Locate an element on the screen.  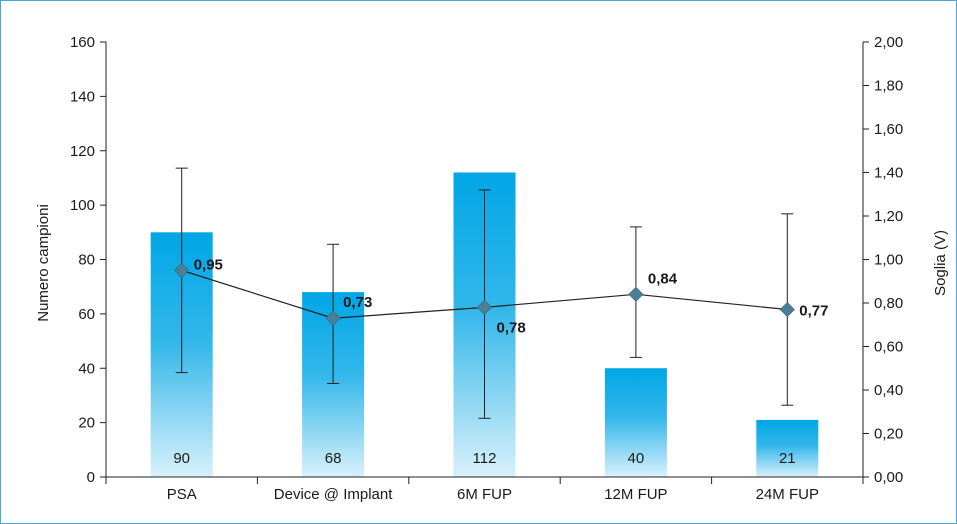
threshold-value-label-1: 0,73 is located at coordinates (357, 302).